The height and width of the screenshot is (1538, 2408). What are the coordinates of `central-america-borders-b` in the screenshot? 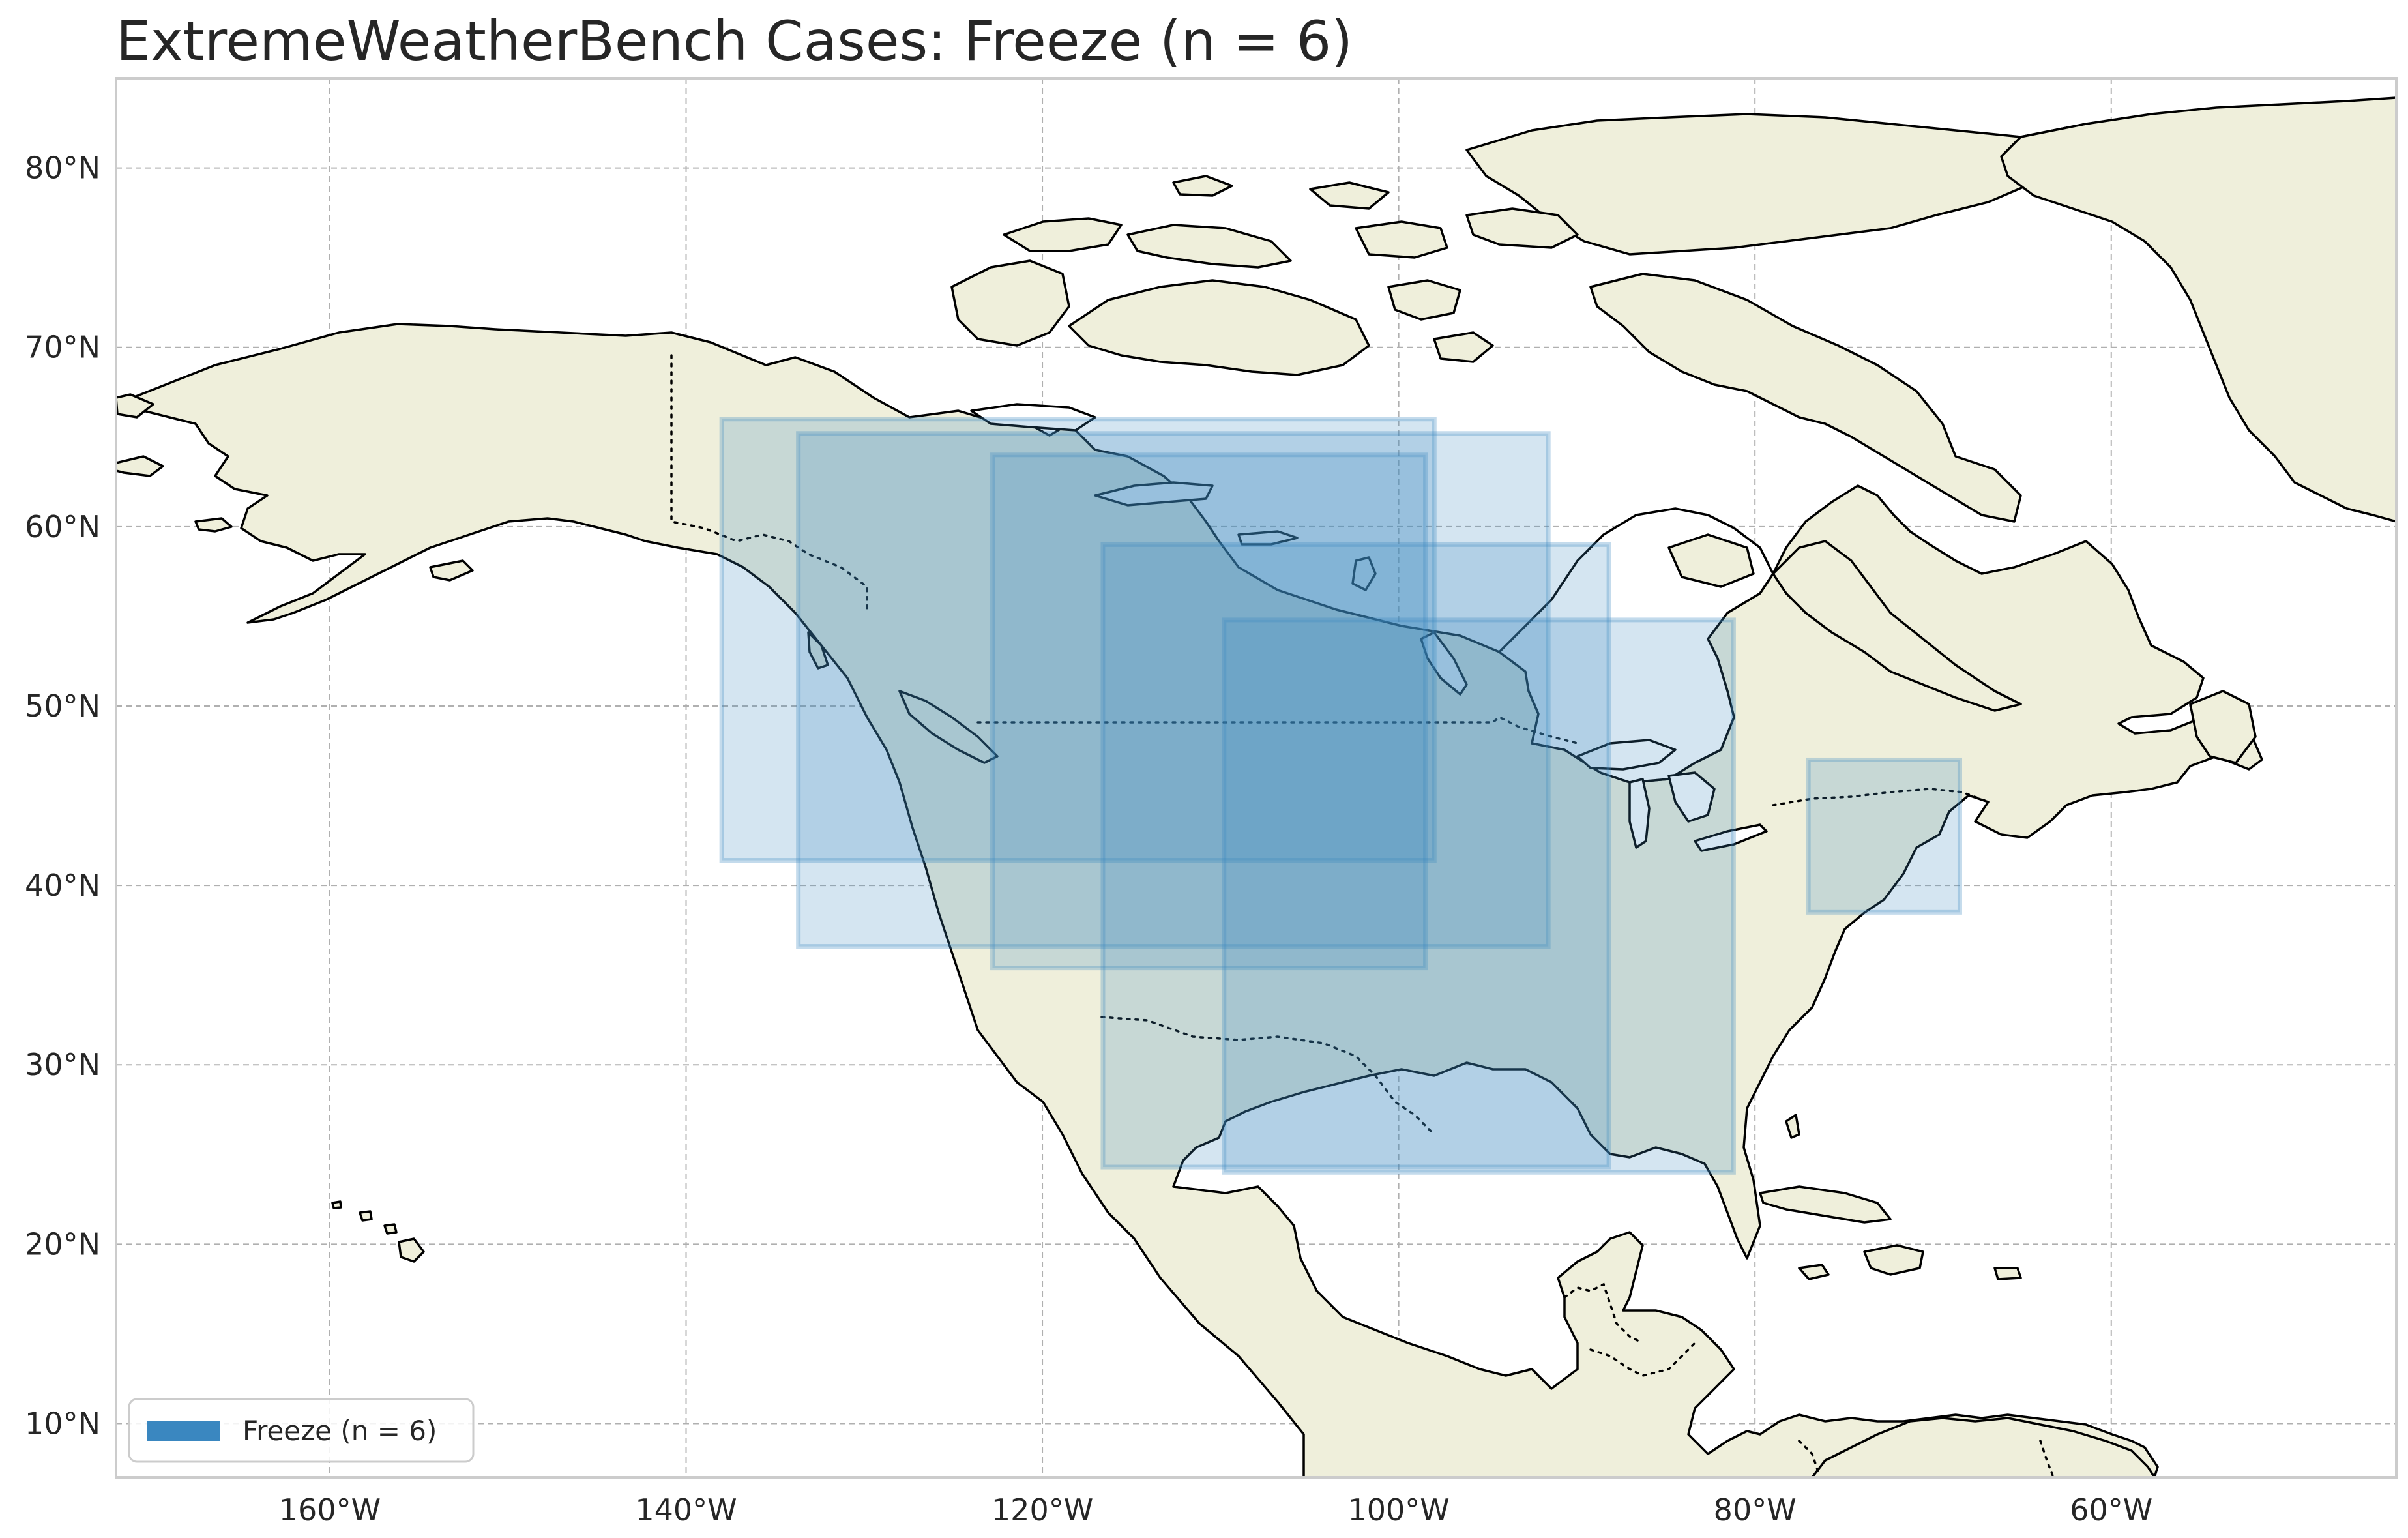 It's located at (1642, 1359).